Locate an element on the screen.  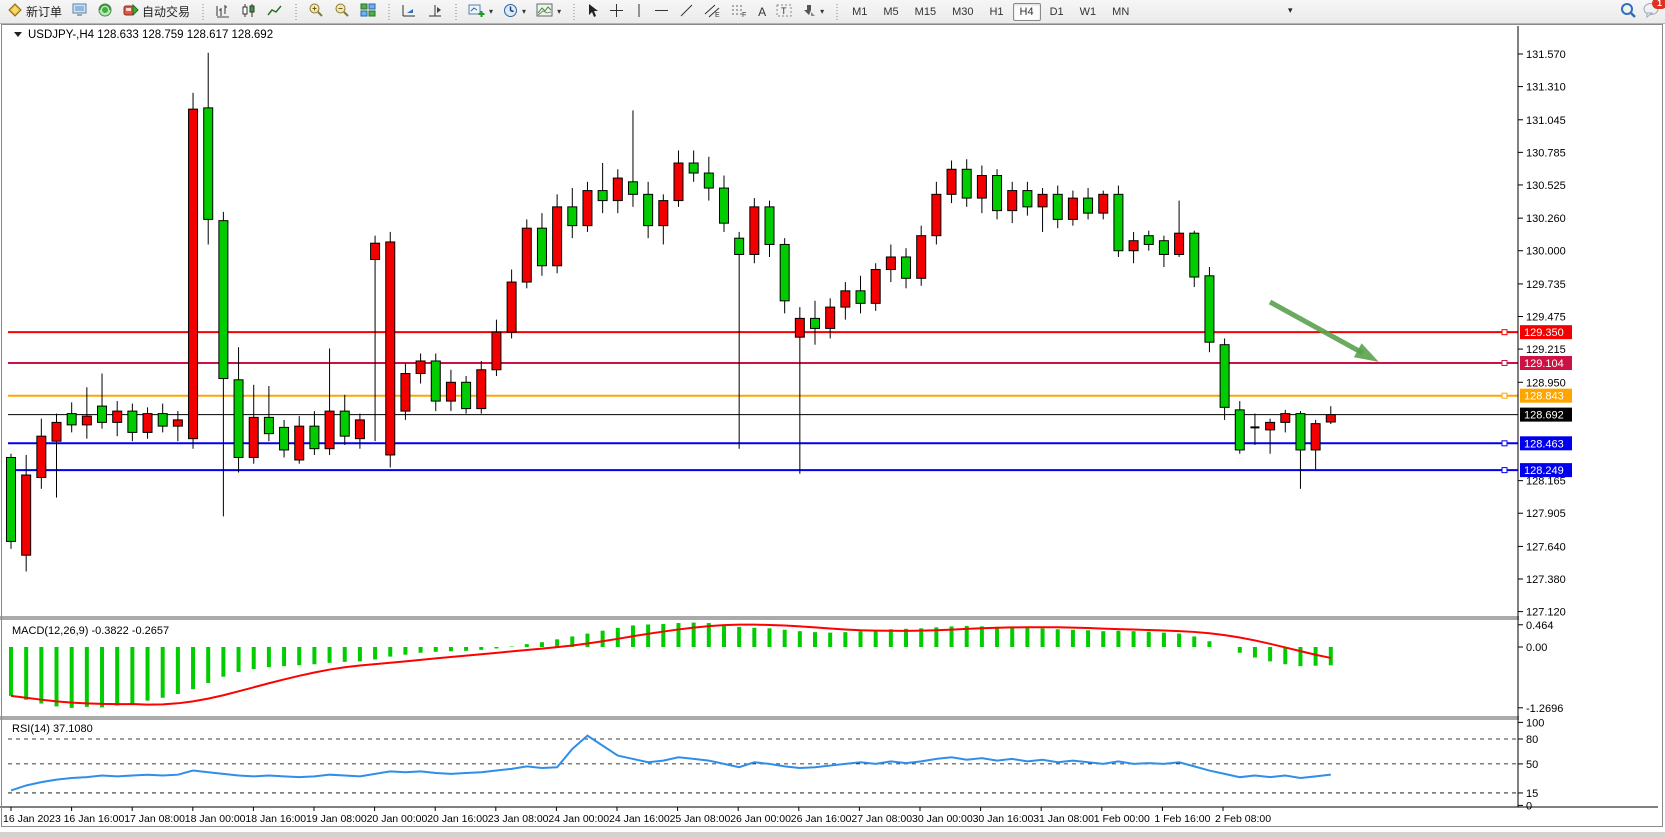
collapse-icon is located at coordinates (18, 34).